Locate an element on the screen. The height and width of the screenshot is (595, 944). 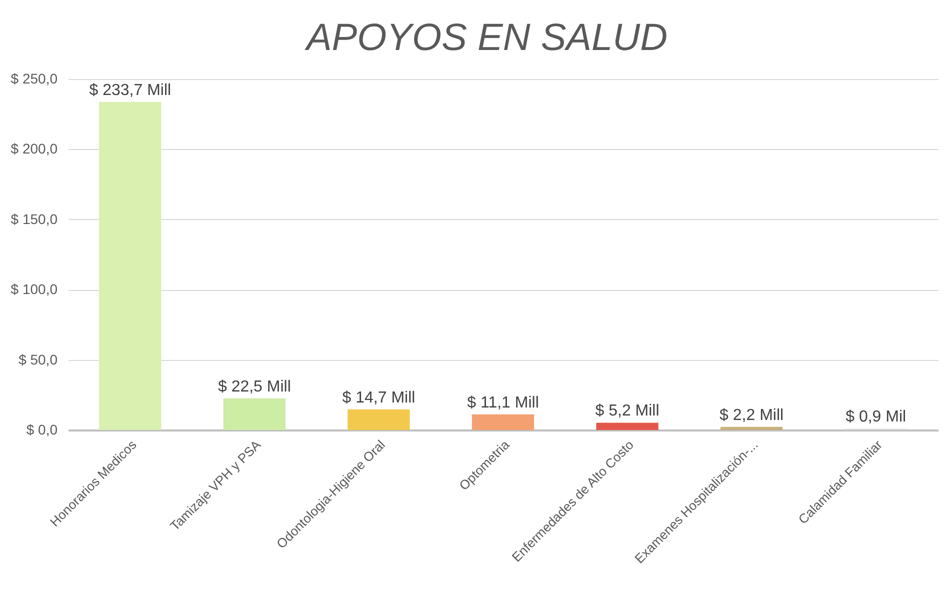
data-label: $ 22,5 Mill is located at coordinates (254, 387).